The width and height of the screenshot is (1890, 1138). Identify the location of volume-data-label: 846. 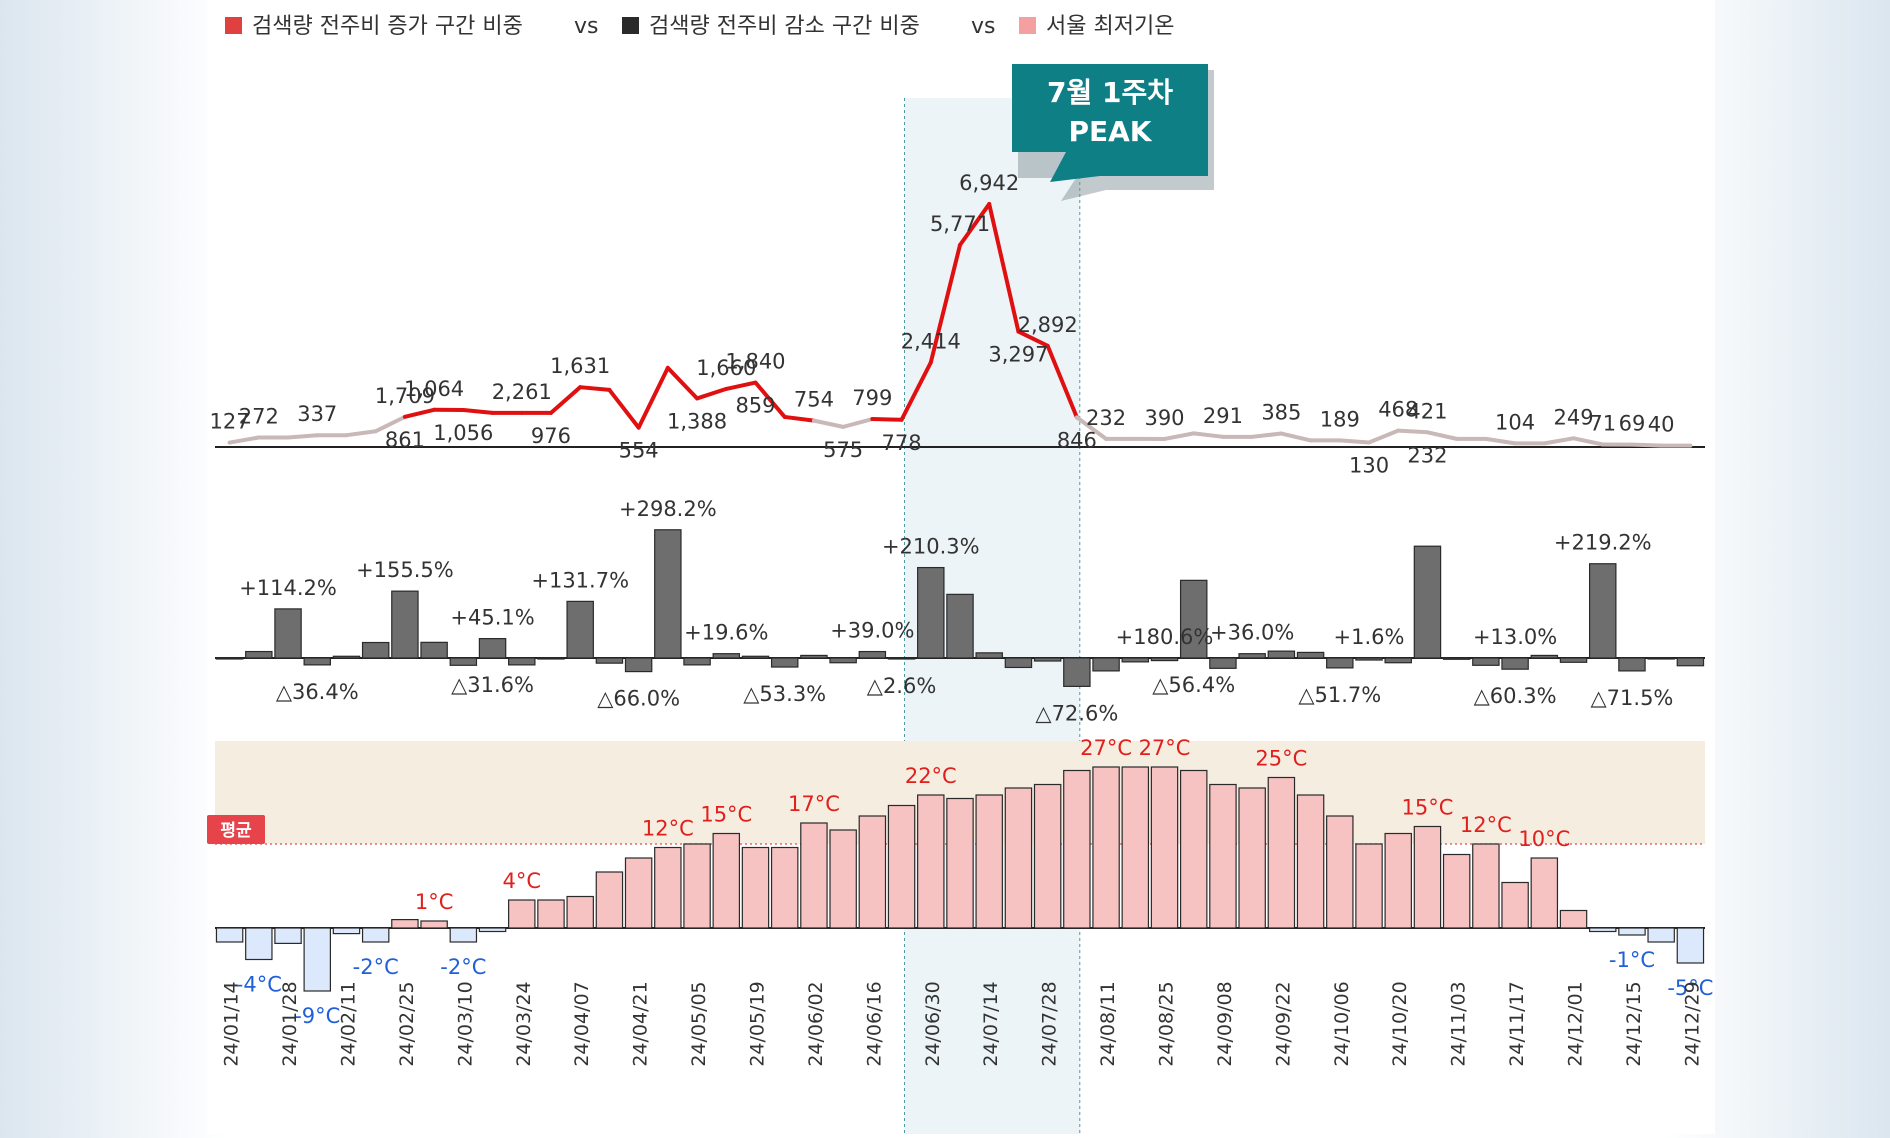
(1077, 440).